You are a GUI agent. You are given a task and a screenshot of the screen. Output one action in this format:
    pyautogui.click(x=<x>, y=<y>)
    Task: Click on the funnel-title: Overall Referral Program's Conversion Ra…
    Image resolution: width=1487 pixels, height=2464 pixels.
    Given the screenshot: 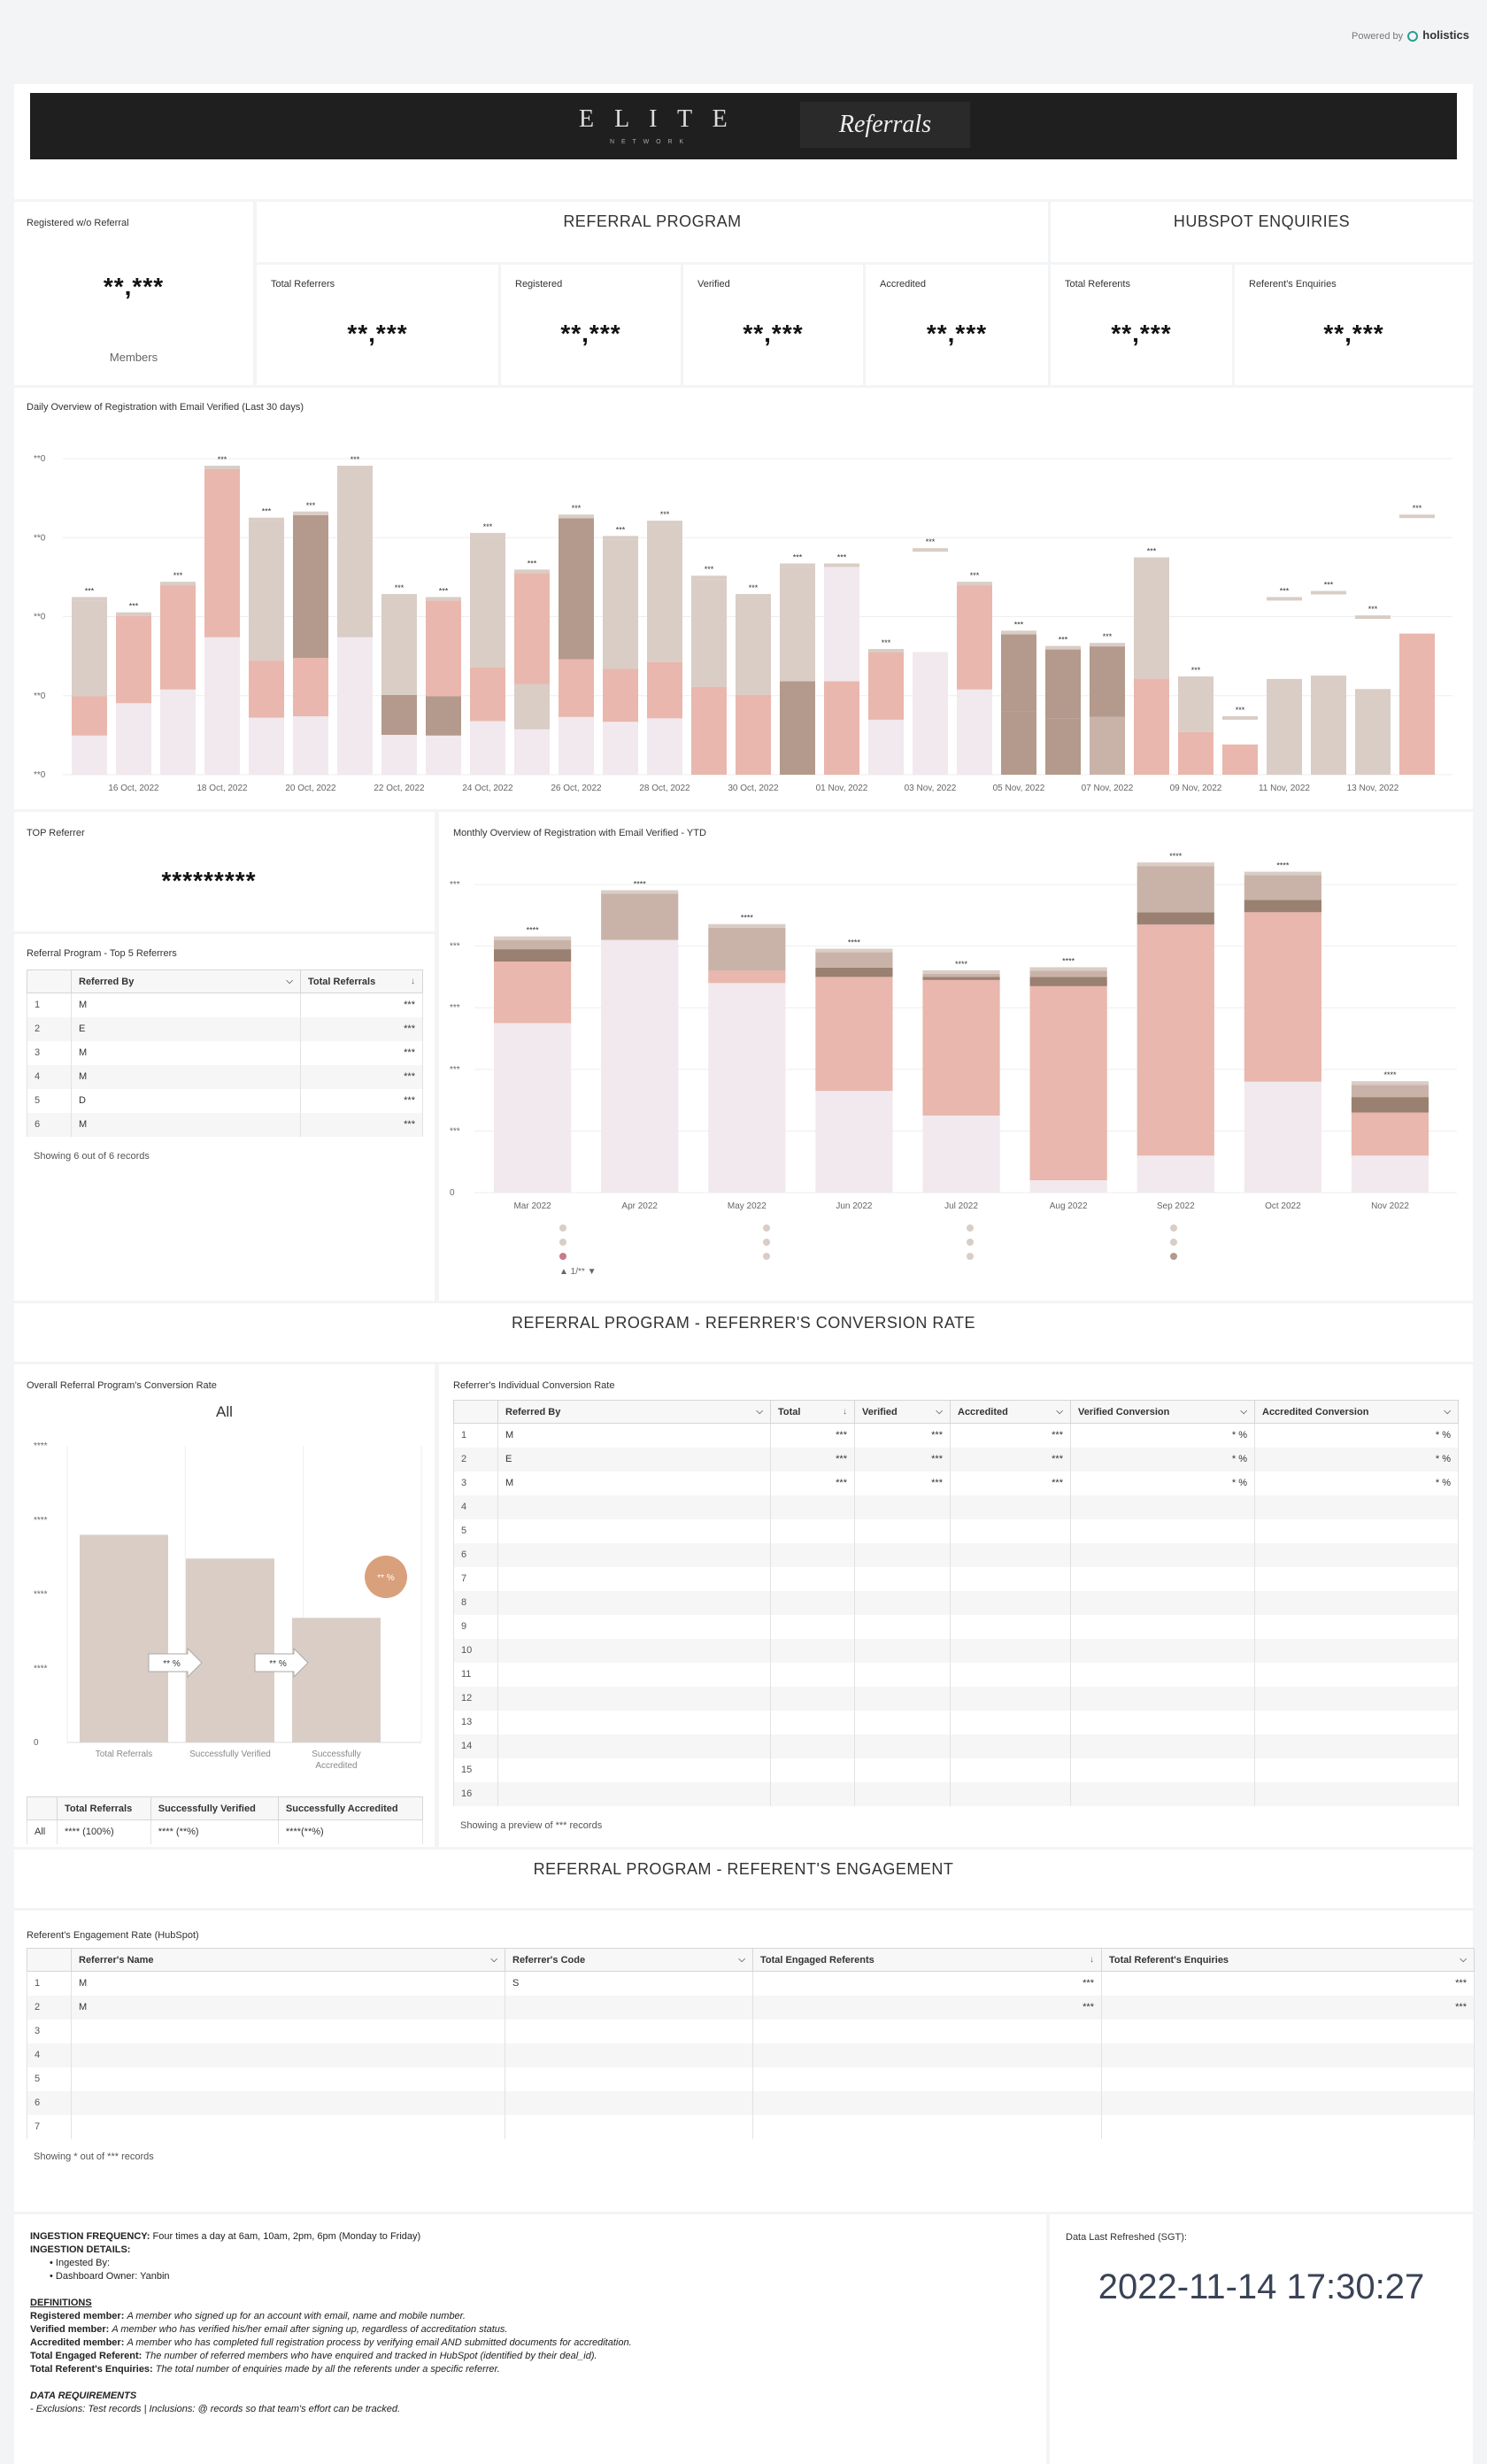 What is the action you would take?
    pyautogui.click(x=122, y=1385)
    